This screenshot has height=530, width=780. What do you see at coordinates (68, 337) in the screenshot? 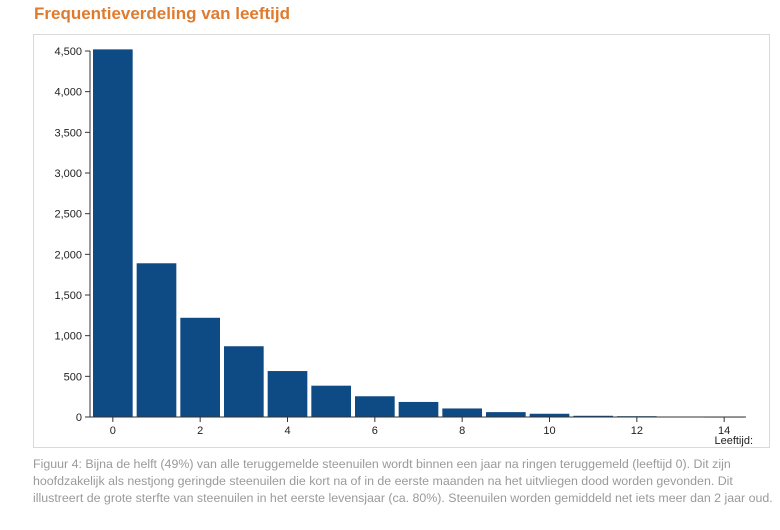
I see `y-tick-label: 1,000` at bounding box center [68, 337].